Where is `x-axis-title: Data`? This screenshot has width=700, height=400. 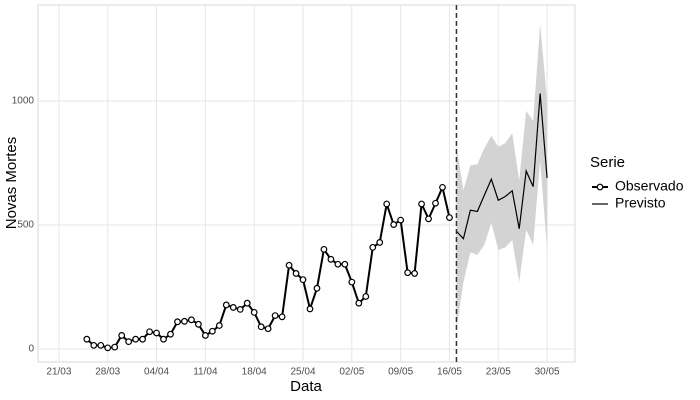
x-axis-title: Data is located at coordinates (306, 386).